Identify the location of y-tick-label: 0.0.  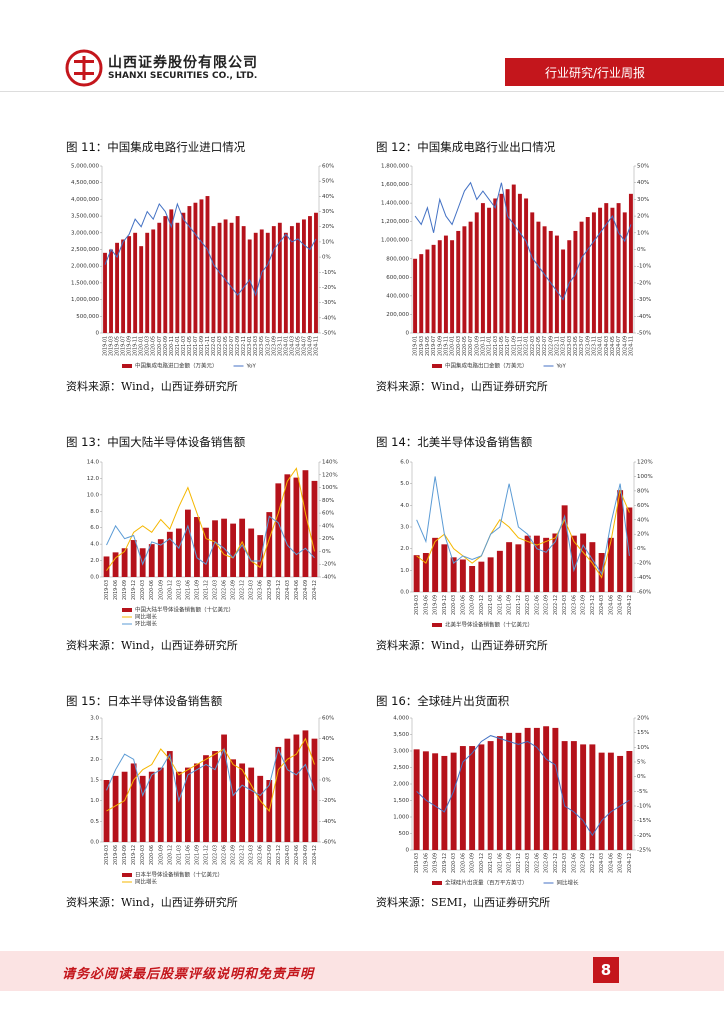
(94, 578).